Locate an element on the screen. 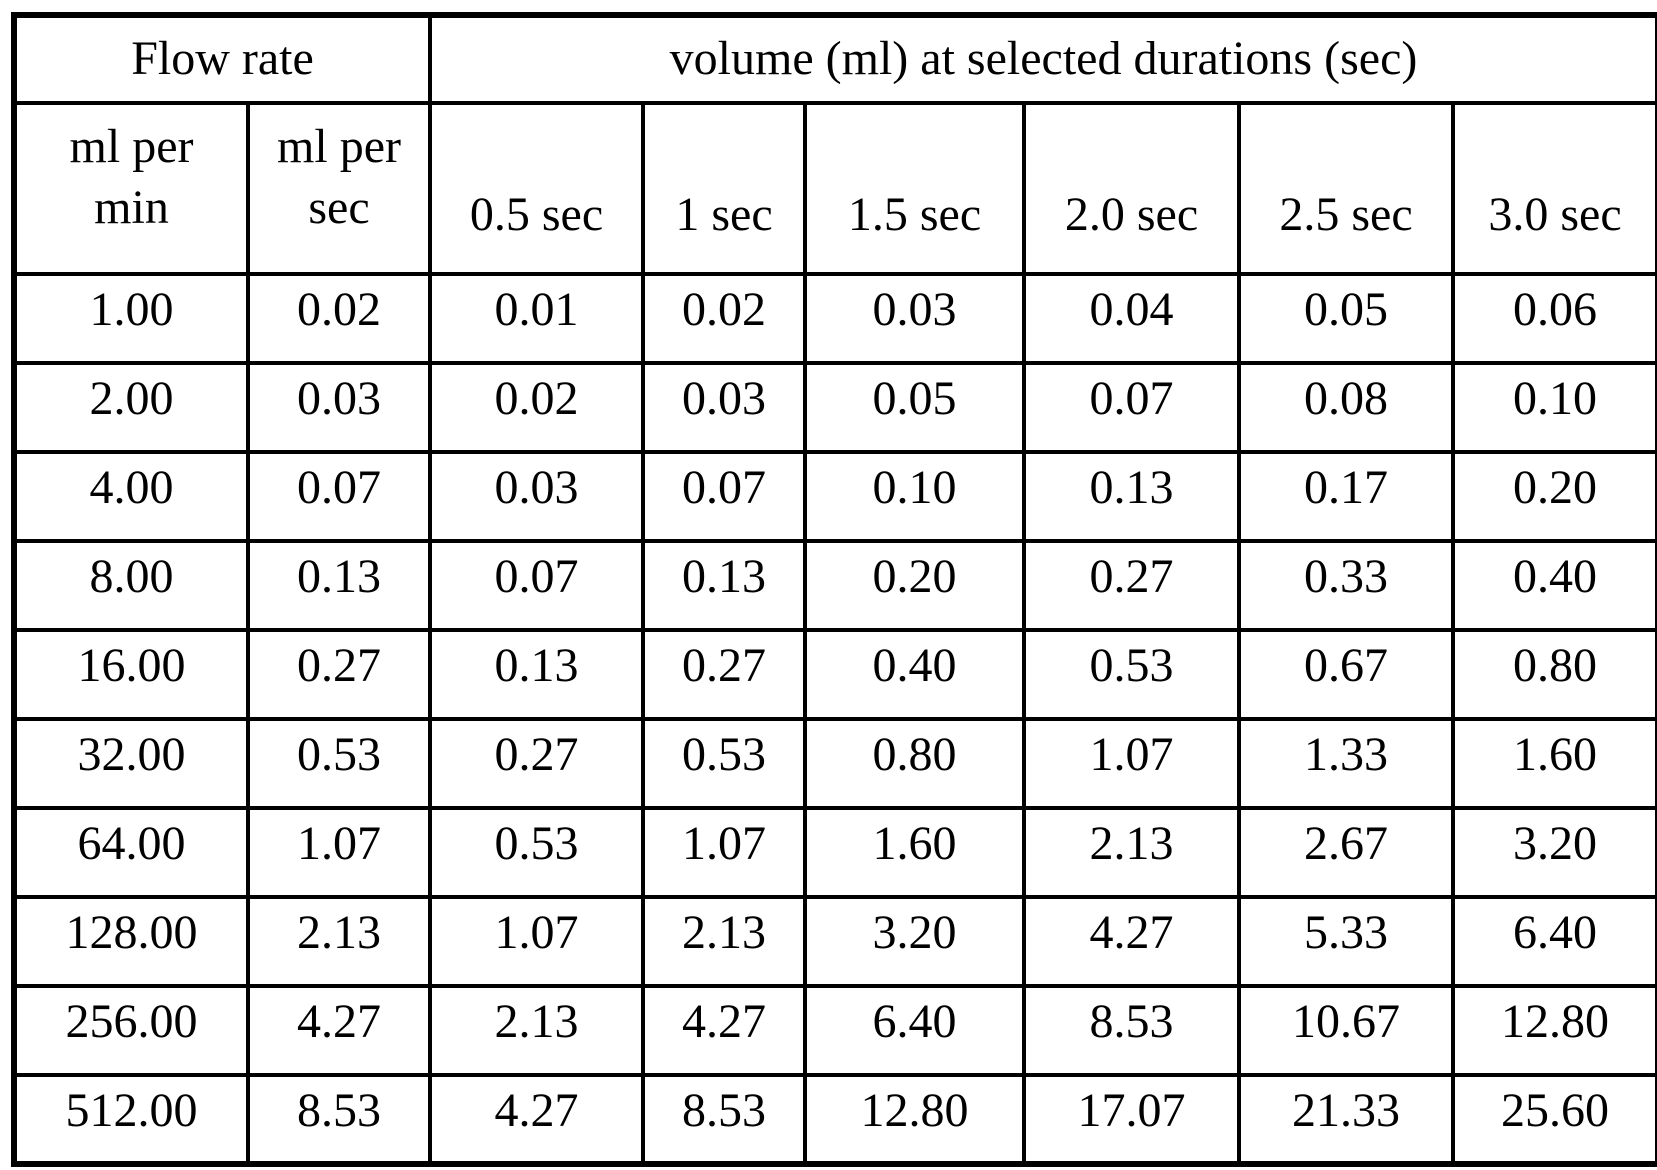 The height and width of the screenshot is (1170, 1657). cell-volume: 1.33 is located at coordinates (1346, 763).